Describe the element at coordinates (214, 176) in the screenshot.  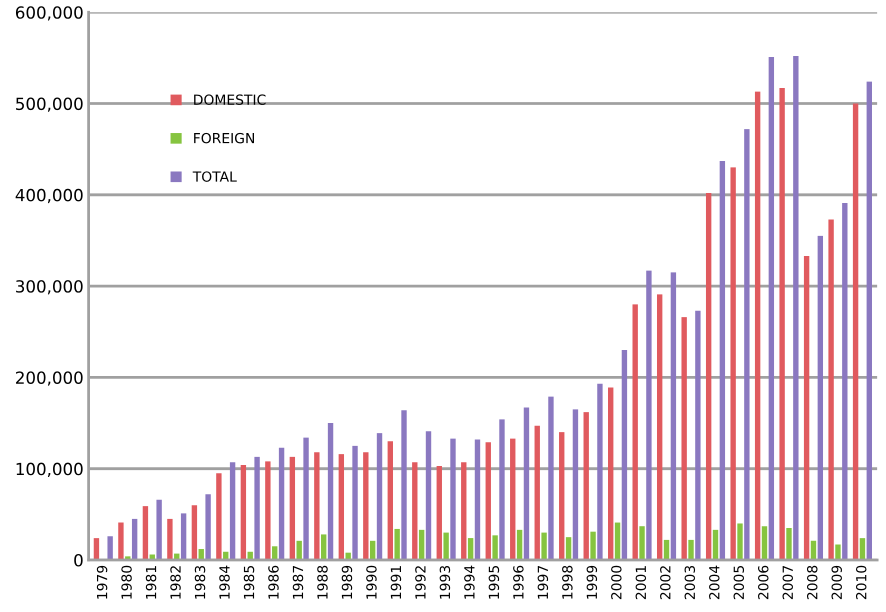
I see `legend-label: TOTAL` at that location.